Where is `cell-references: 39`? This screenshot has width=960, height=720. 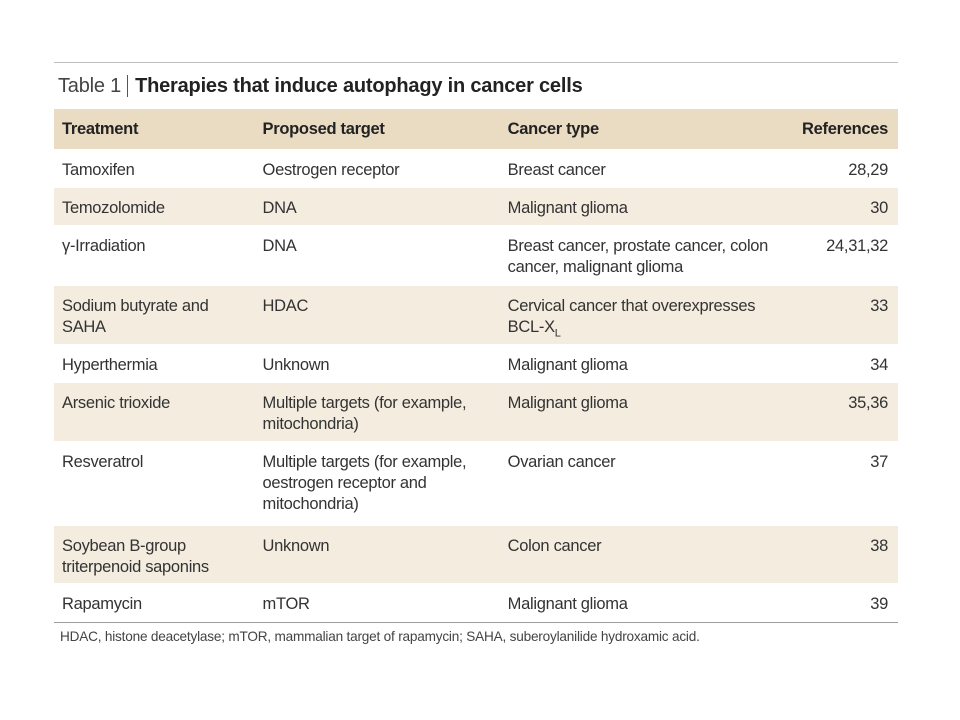
cell-references: 39 is located at coordinates (879, 604).